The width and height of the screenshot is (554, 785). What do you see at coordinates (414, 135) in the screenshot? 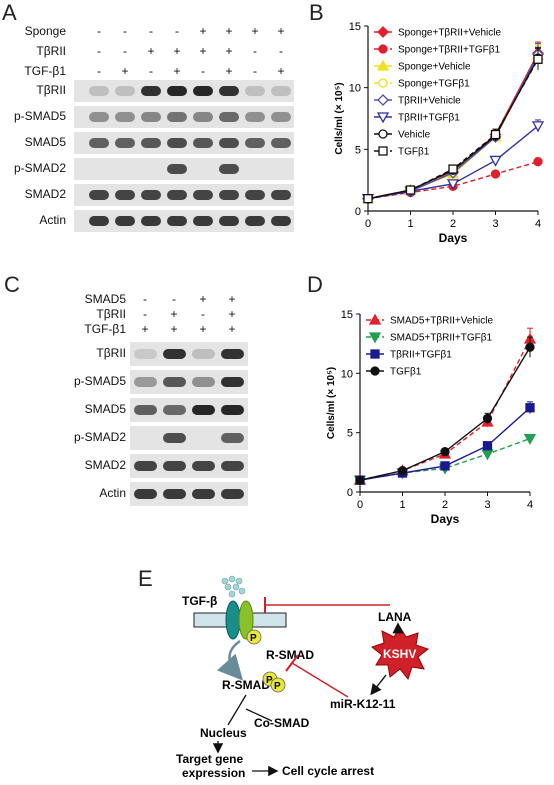
I see `legend-label: Vehicle` at bounding box center [414, 135].